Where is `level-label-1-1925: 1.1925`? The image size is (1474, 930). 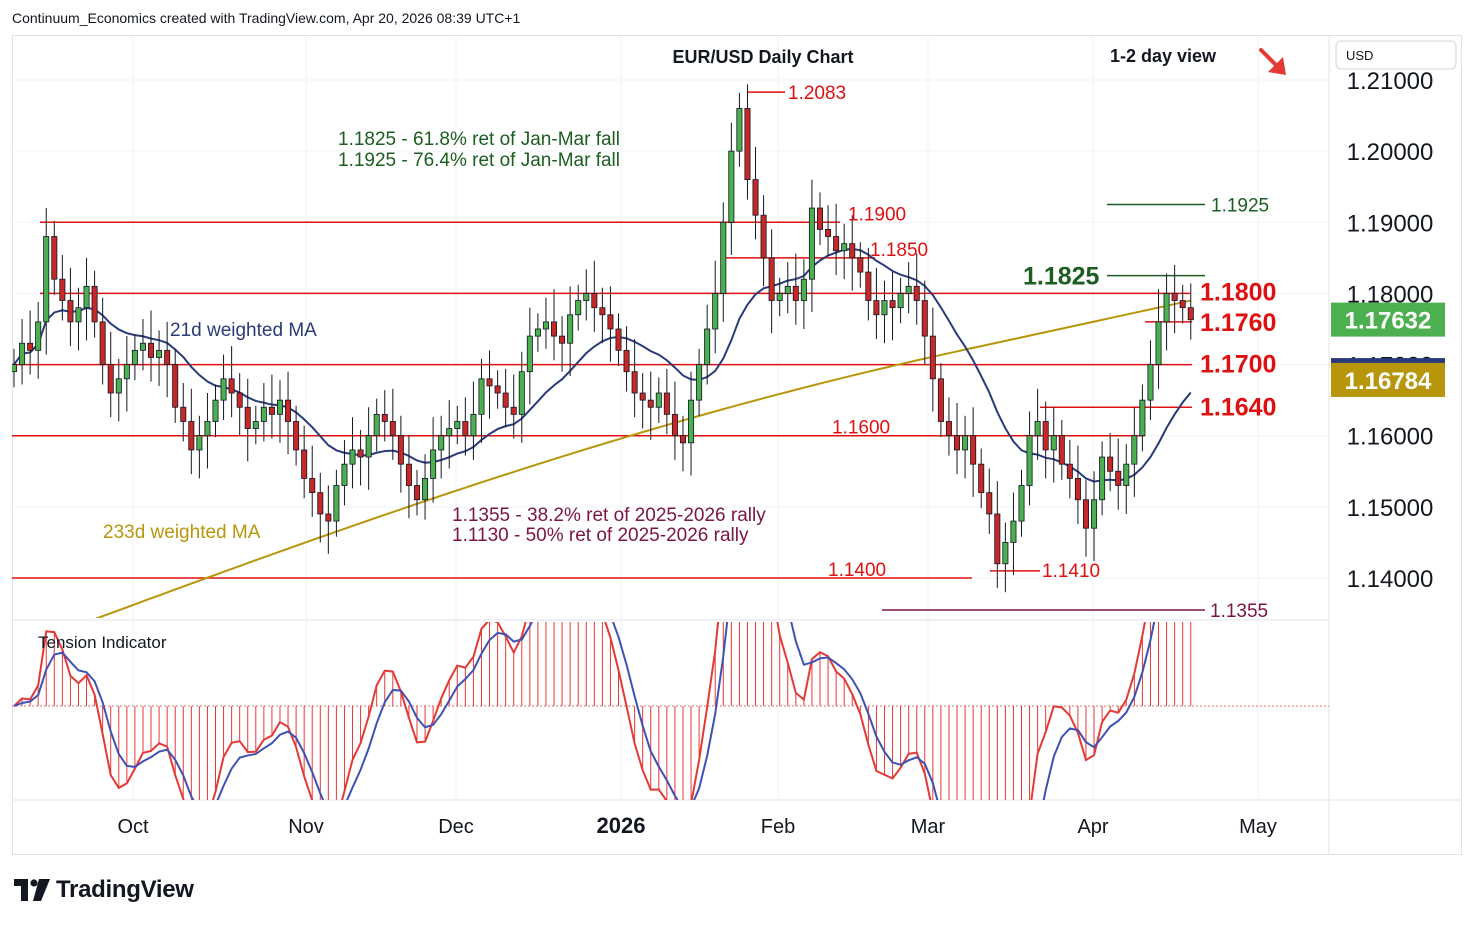
level-label-1-1925: 1.1925 is located at coordinates (1240, 206).